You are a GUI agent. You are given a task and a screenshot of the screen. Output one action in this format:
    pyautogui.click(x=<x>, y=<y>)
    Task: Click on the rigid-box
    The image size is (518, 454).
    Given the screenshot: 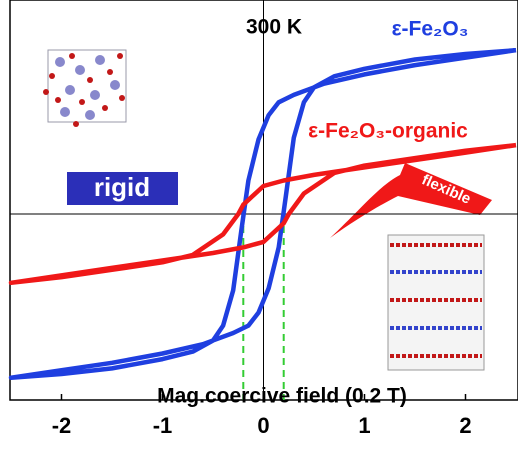 What is the action you would take?
    pyautogui.click(x=122, y=188)
    